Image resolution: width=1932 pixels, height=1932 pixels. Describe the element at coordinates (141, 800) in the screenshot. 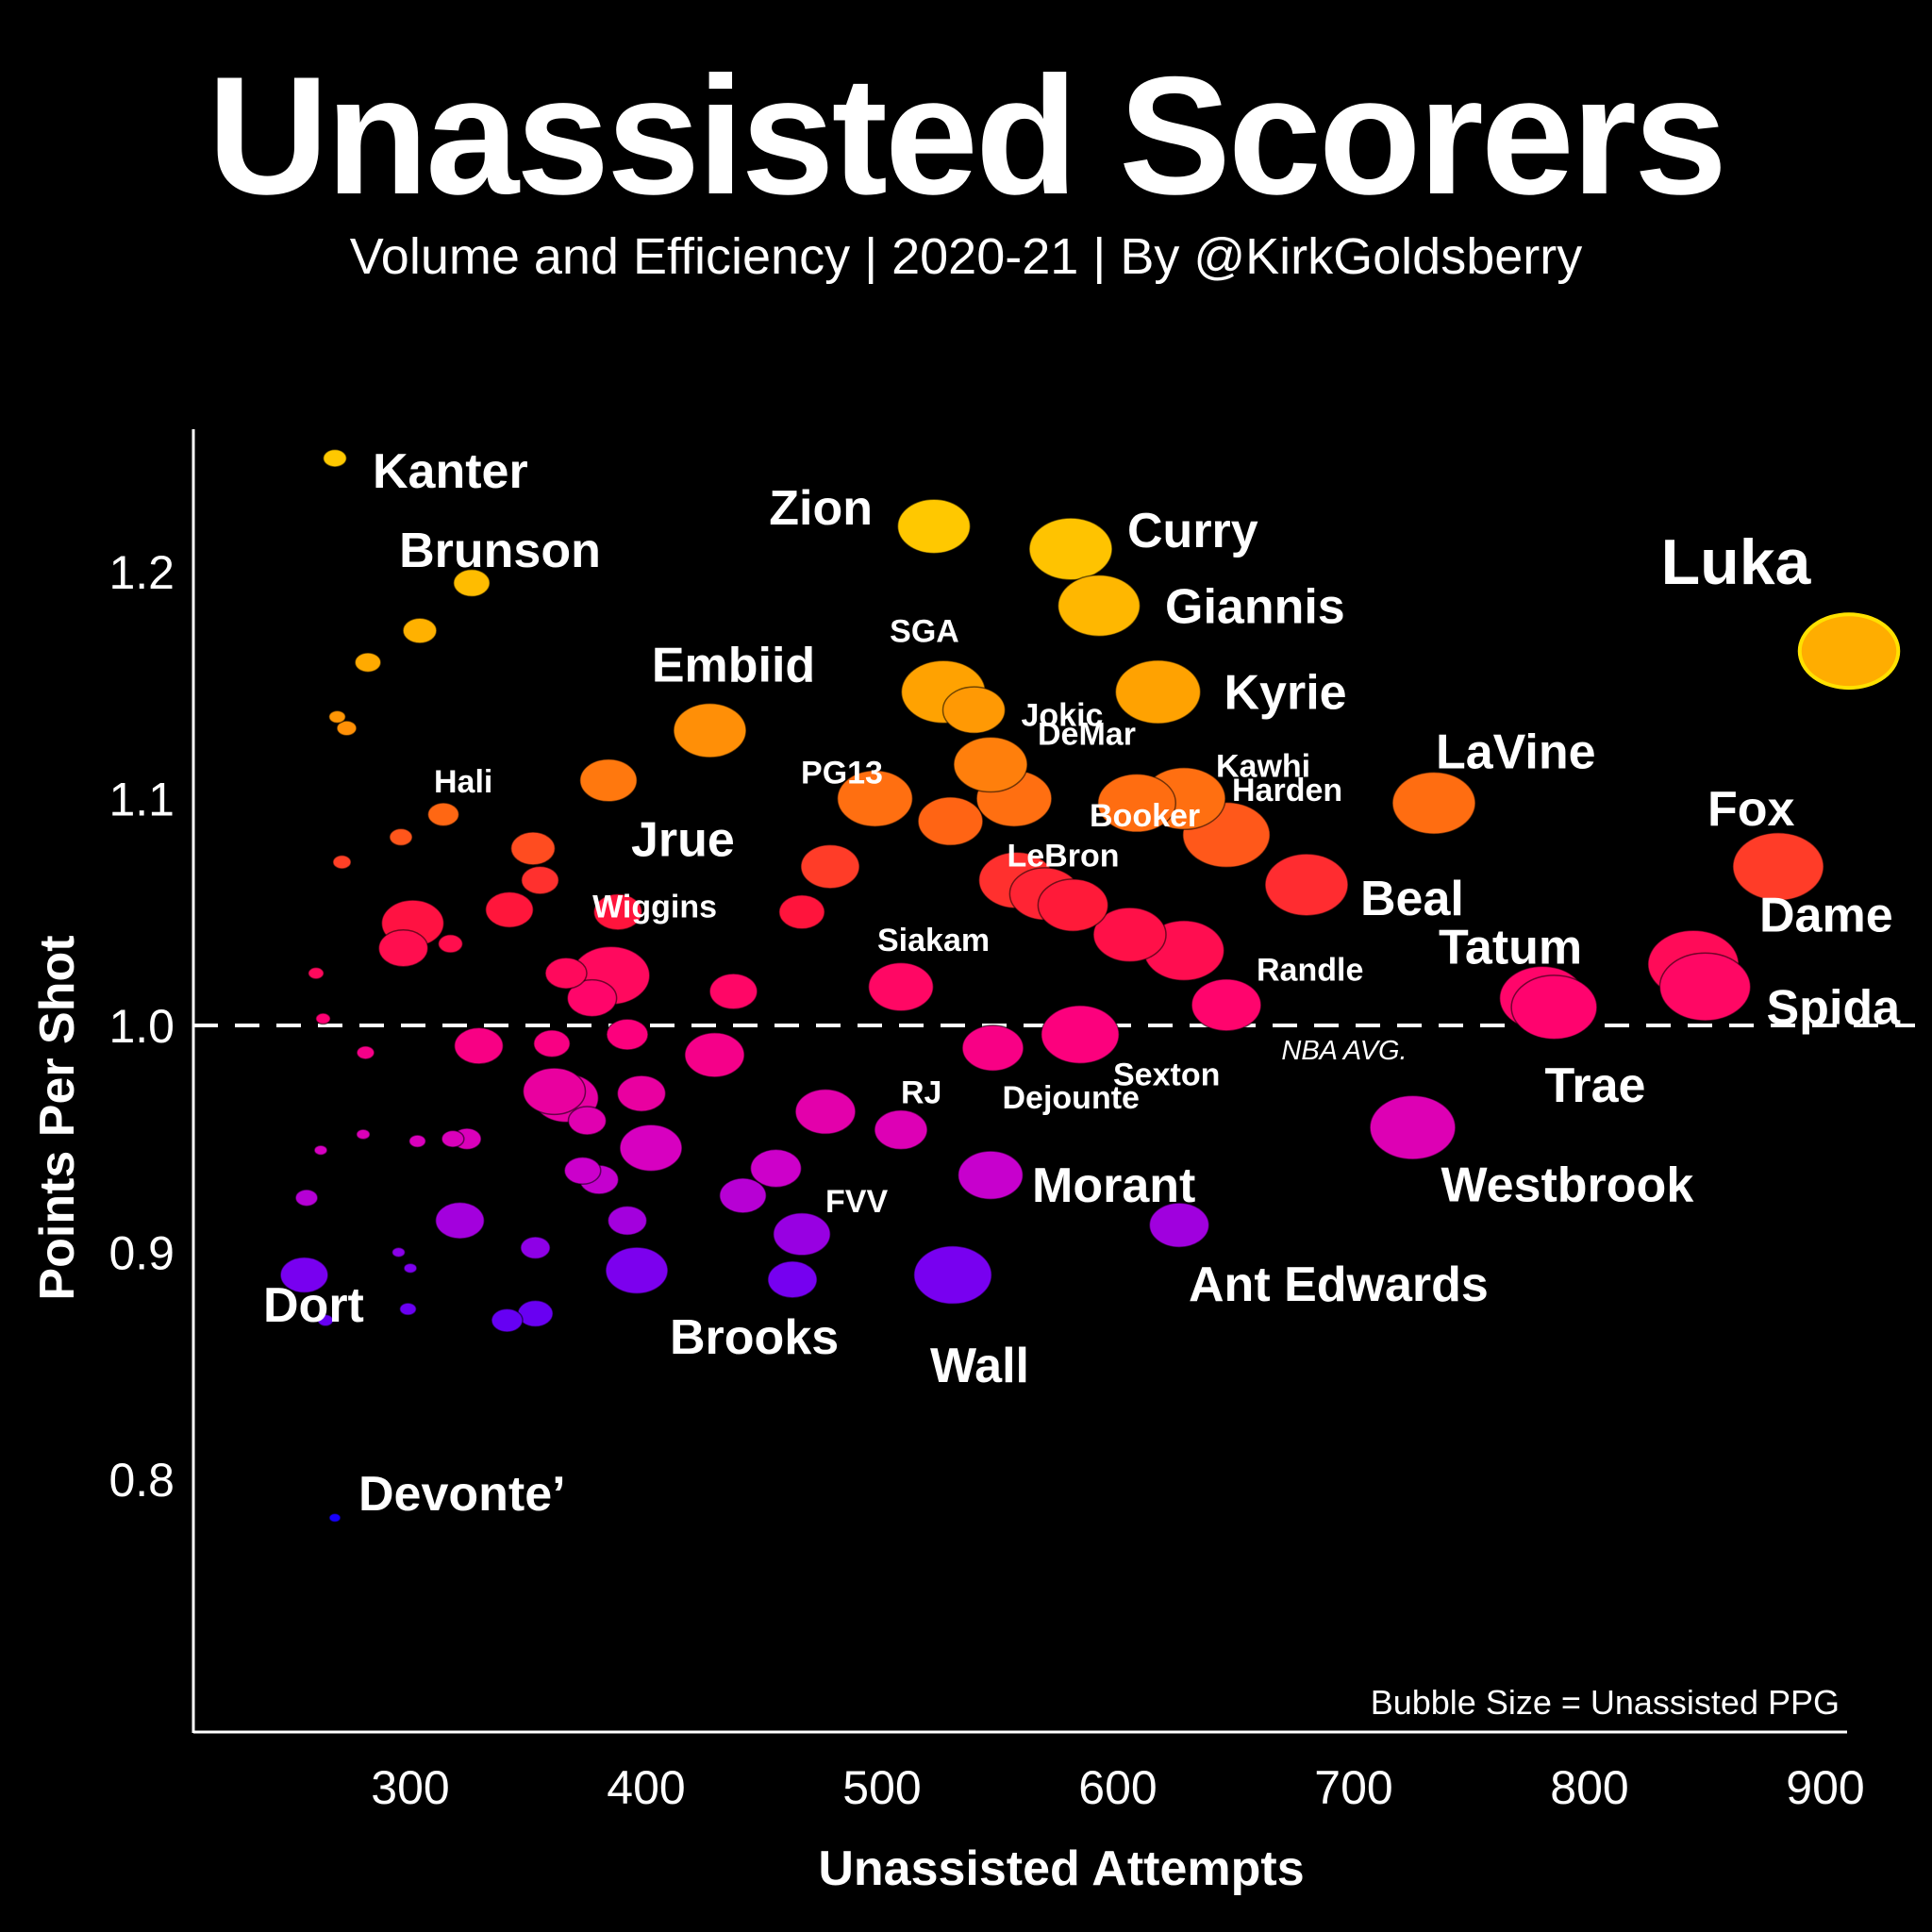

I see `y-tick-label: 1.1` at that location.